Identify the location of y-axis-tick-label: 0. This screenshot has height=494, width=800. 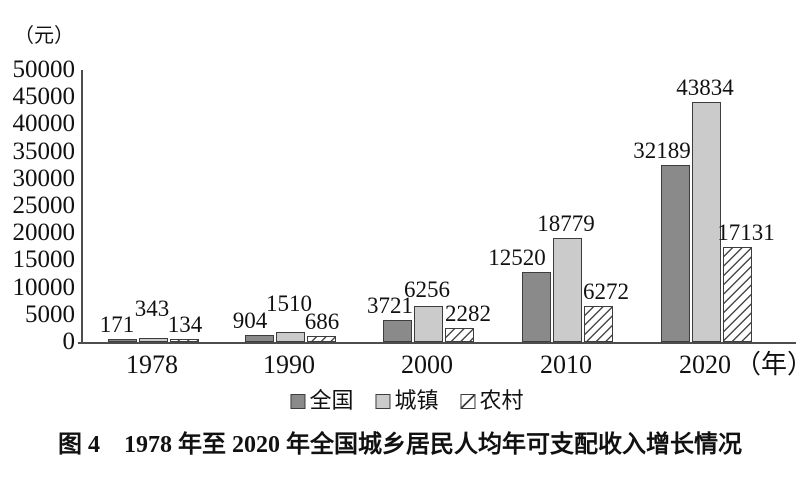
(69, 341).